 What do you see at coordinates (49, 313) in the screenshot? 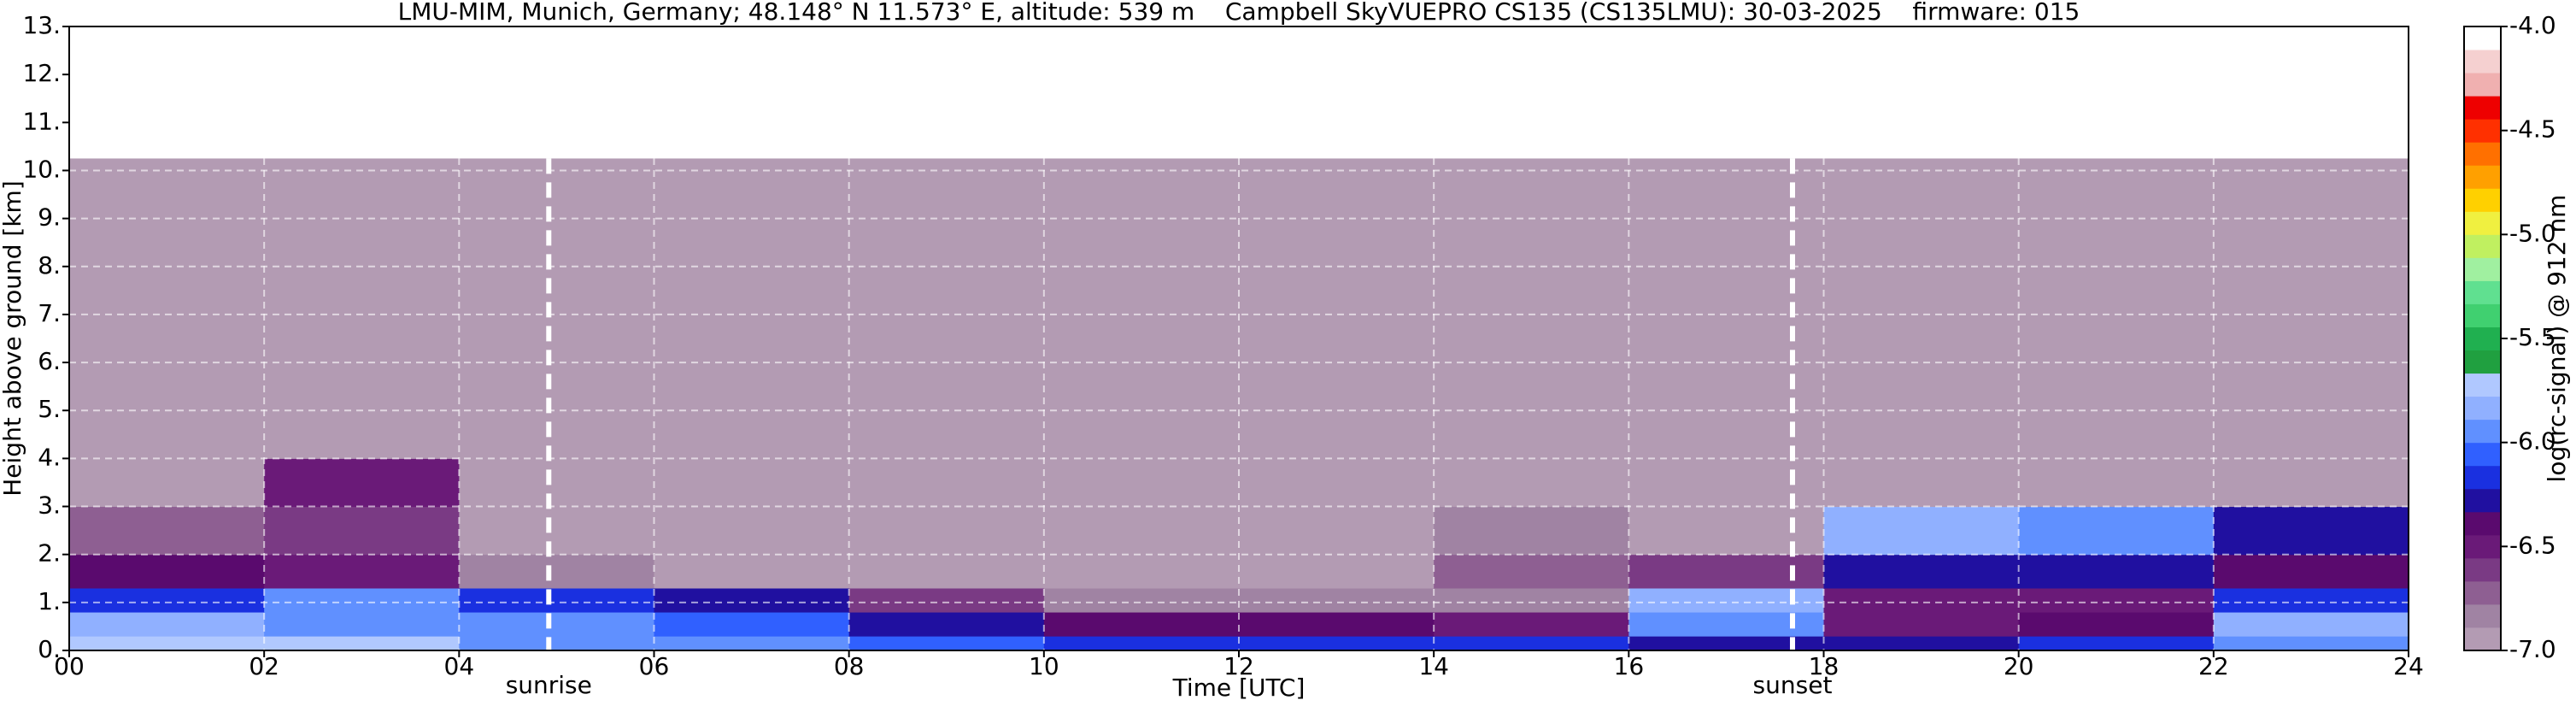
I see `y-tick-label: 7.` at bounding box center [49, 313].